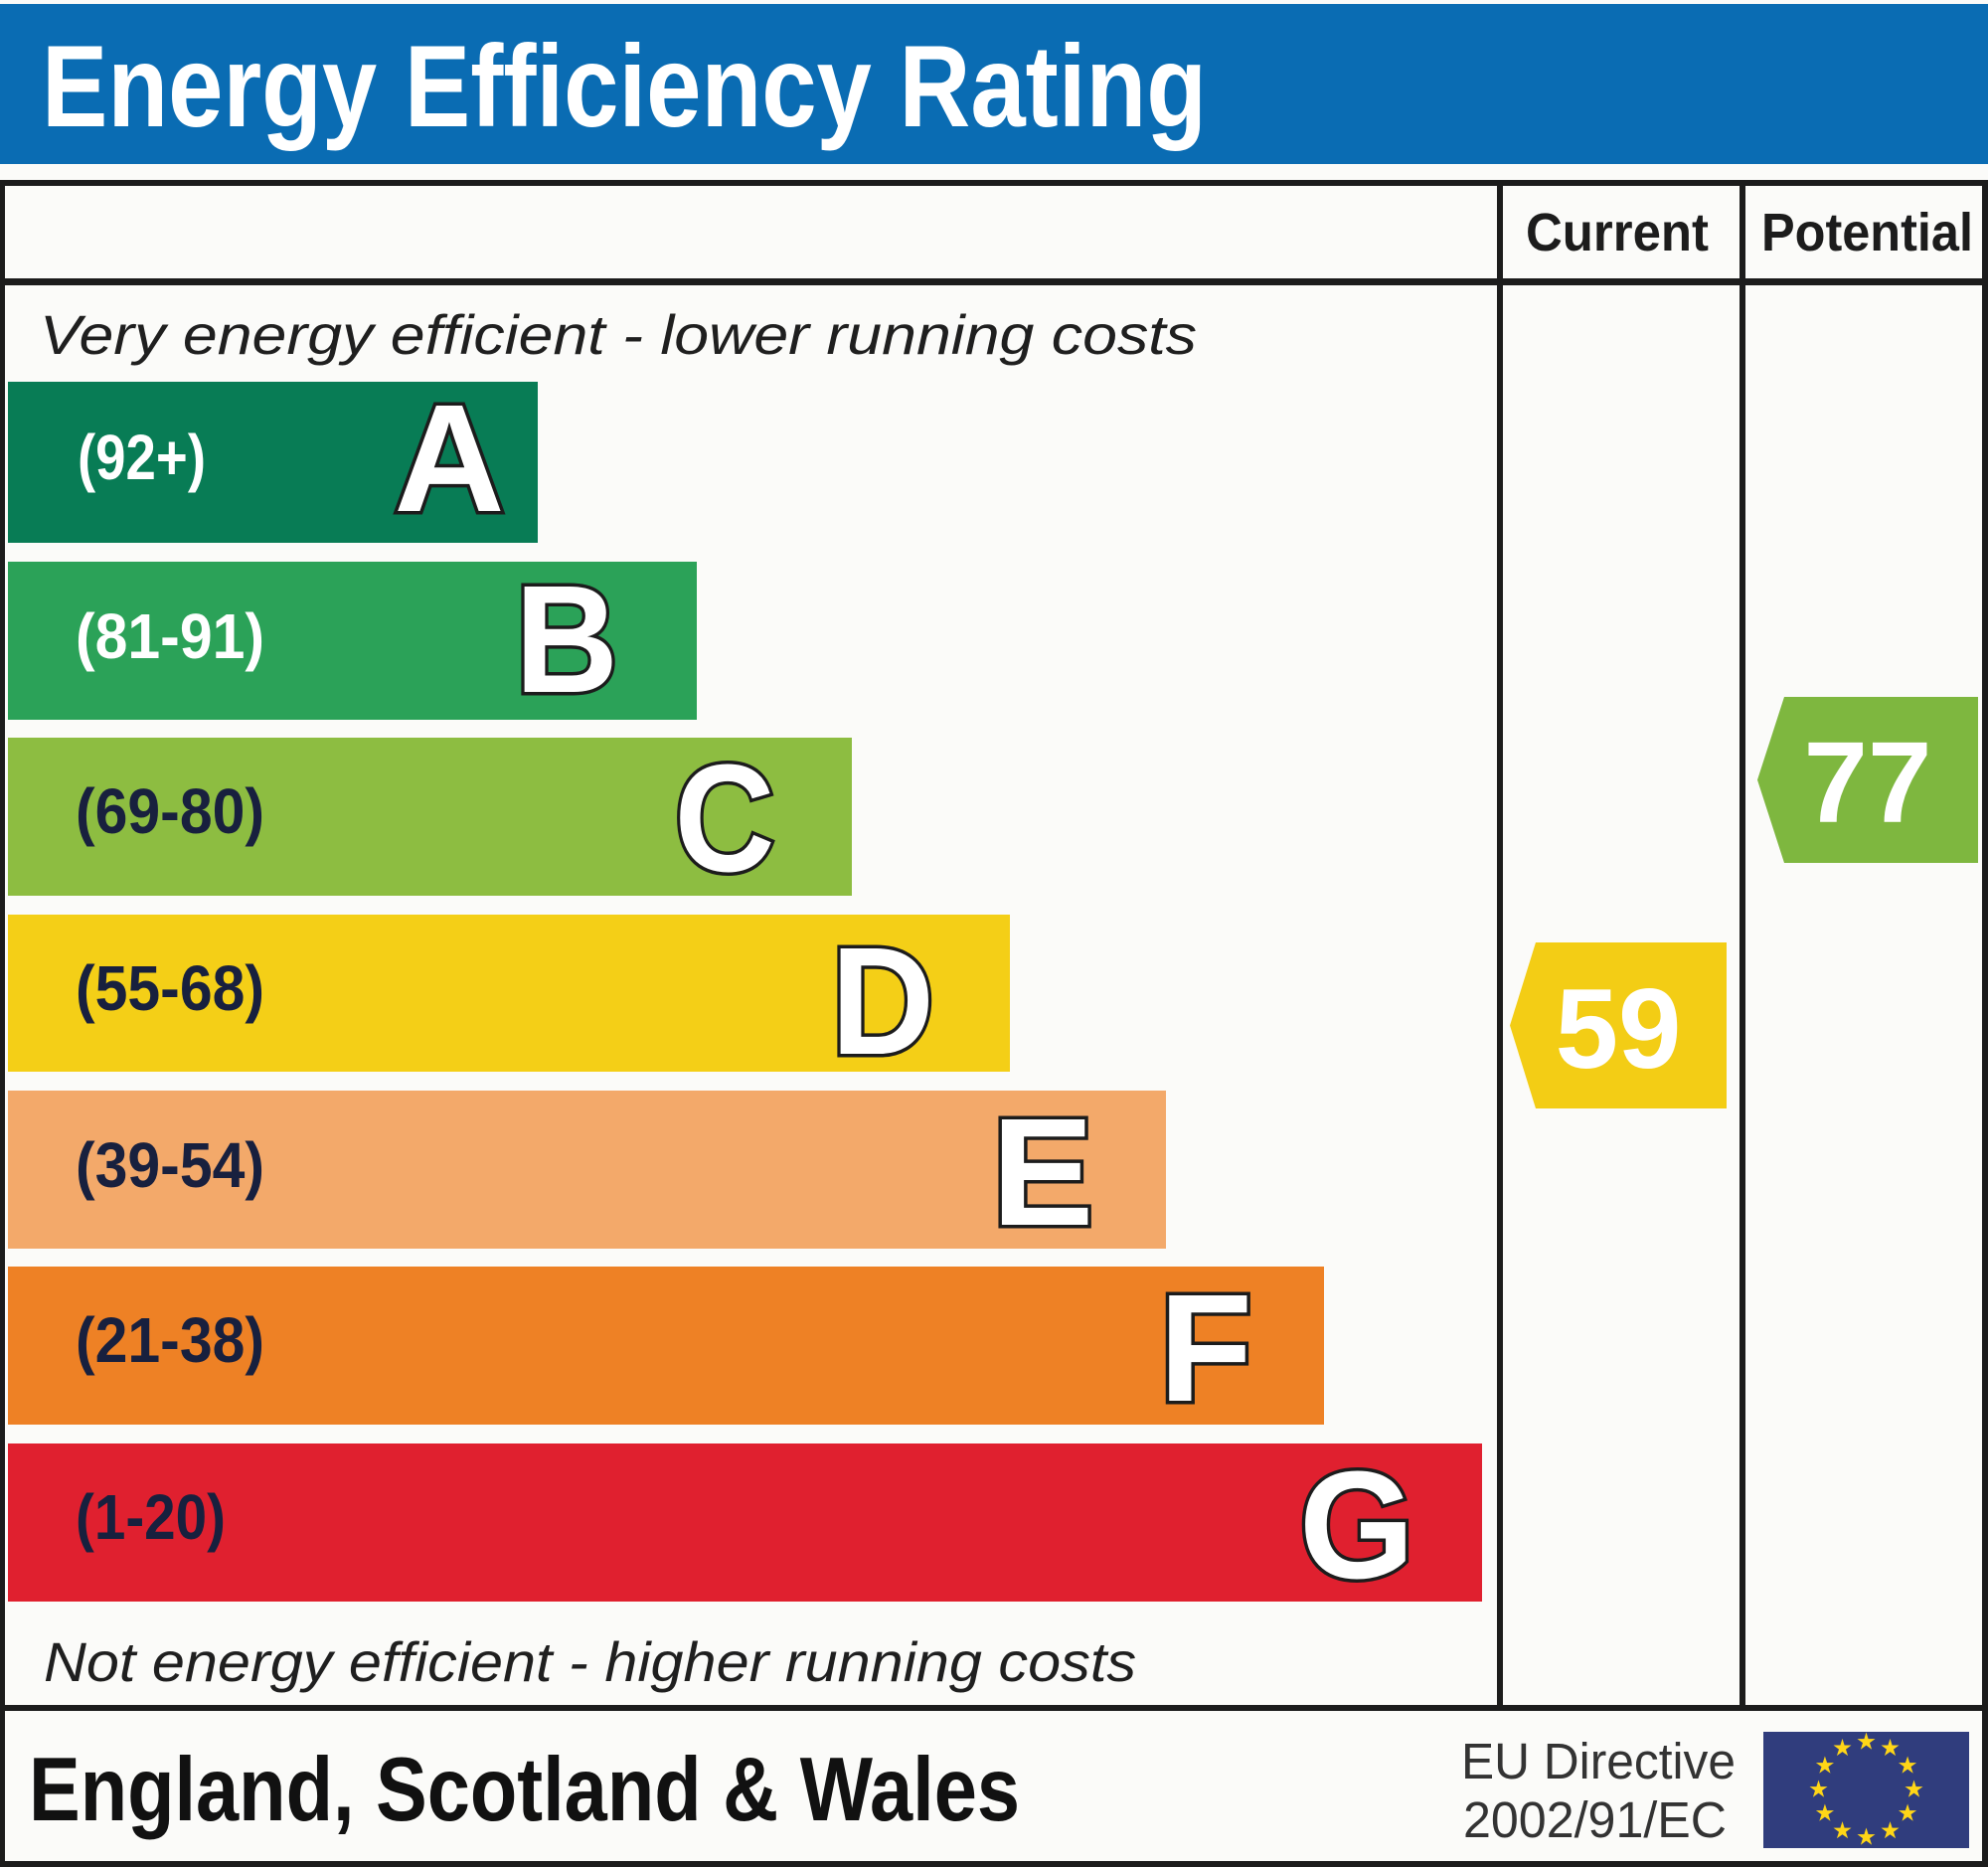  Describe the element at coordinates (1043, 1172) in the screenshot. I see `svg-text: E` at that location.